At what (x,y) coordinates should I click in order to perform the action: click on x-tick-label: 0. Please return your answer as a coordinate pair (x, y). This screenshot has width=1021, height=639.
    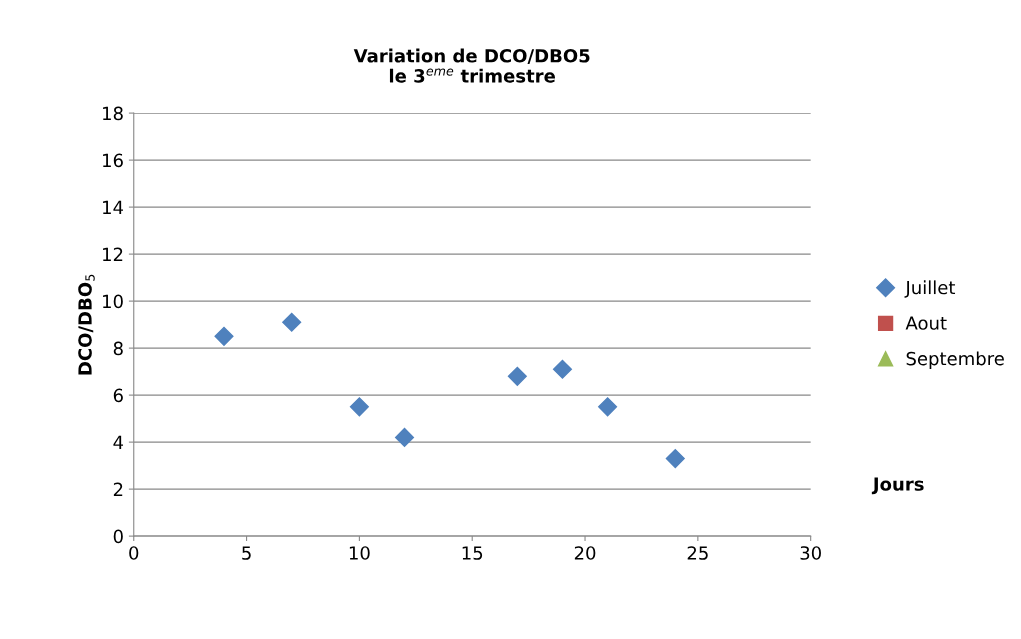
    Looking at the image, I should click on (134, 553).